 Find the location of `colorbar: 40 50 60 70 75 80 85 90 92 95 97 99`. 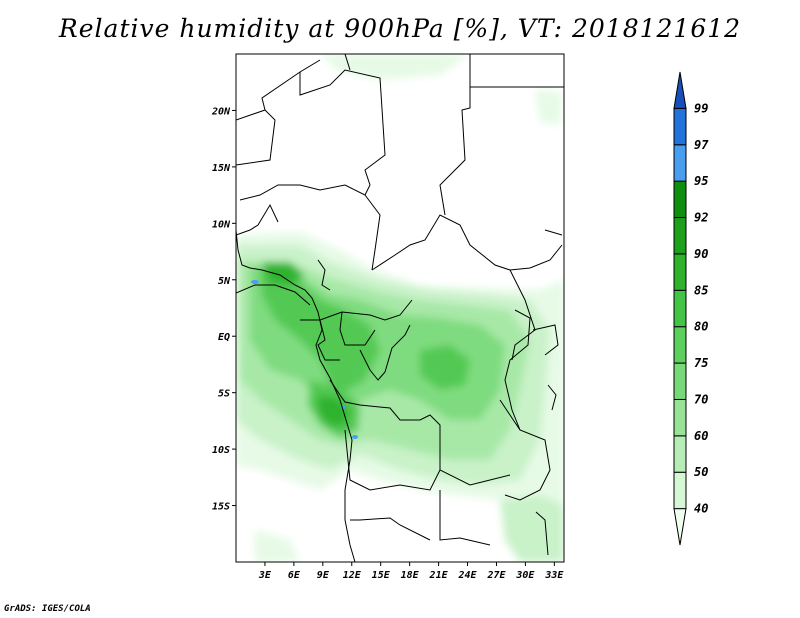

colorbar: 40 50 60 70 75 80 85 90 92 95 97 99 is located at coordinates (691, 308).